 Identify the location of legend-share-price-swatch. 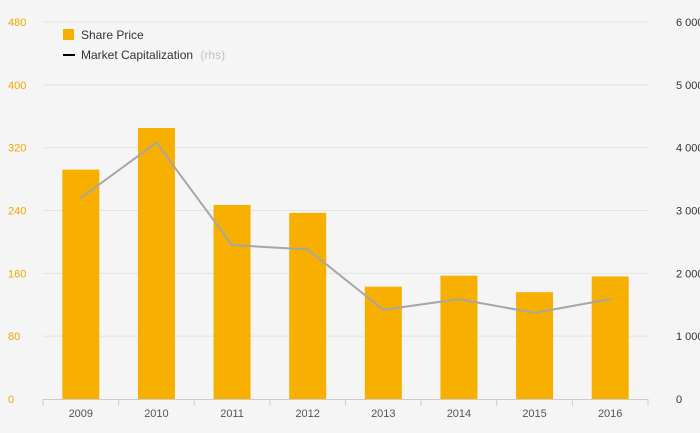
(68, 34).